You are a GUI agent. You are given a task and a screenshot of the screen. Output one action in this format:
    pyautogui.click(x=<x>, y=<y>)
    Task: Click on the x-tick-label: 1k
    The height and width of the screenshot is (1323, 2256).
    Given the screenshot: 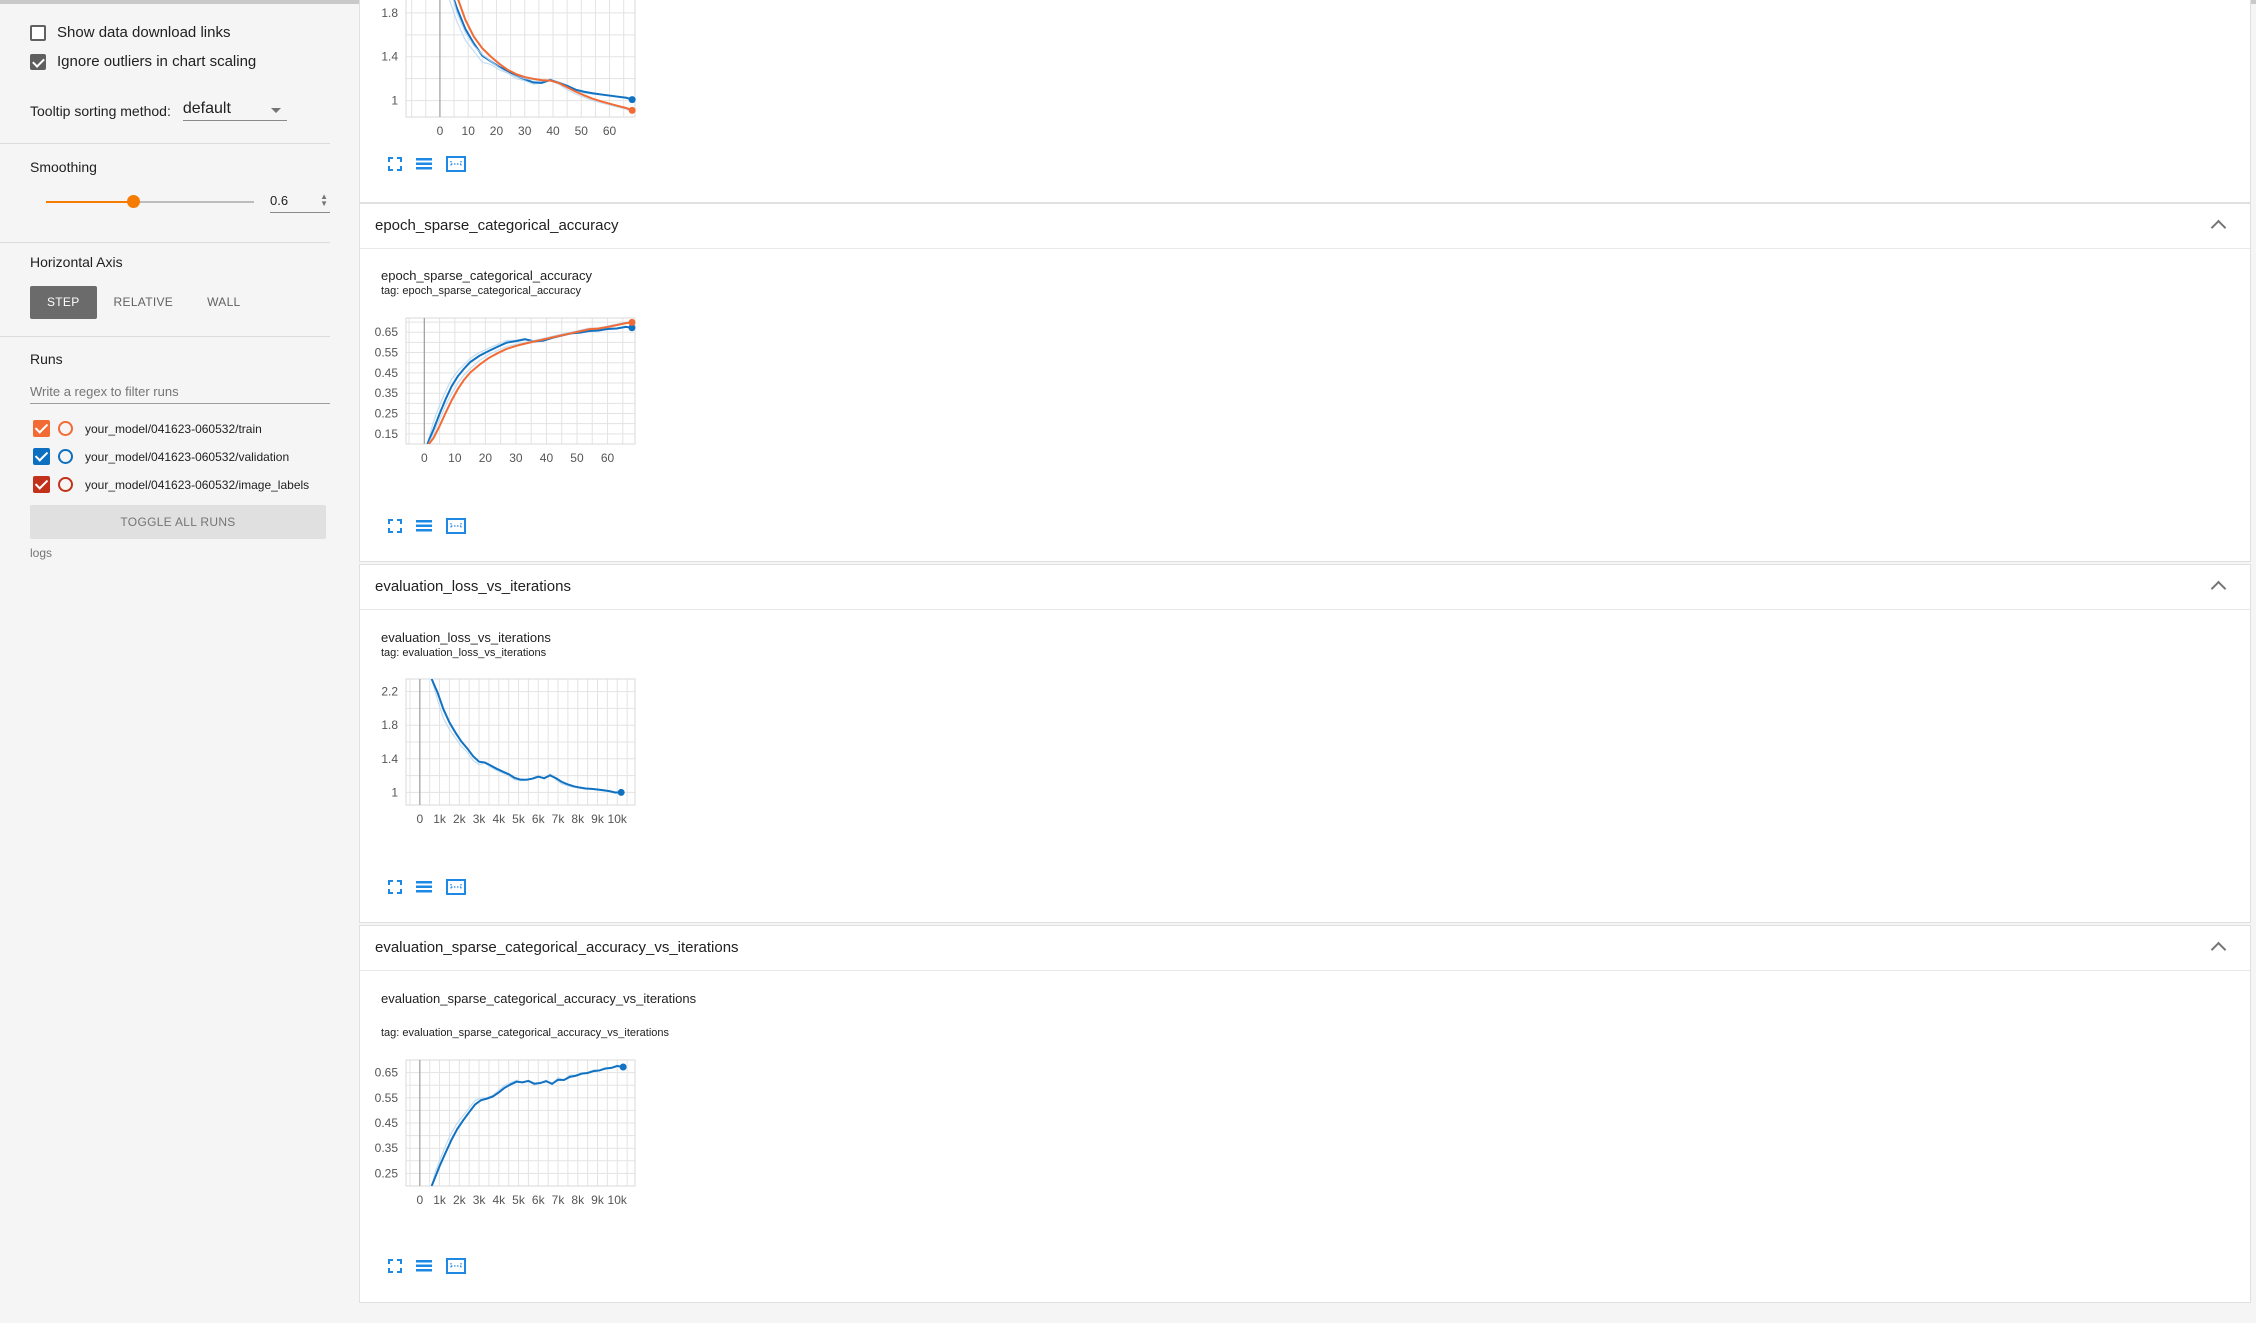 What is the action you would take?
    pyautogui.click(x=440, y=1200)
    